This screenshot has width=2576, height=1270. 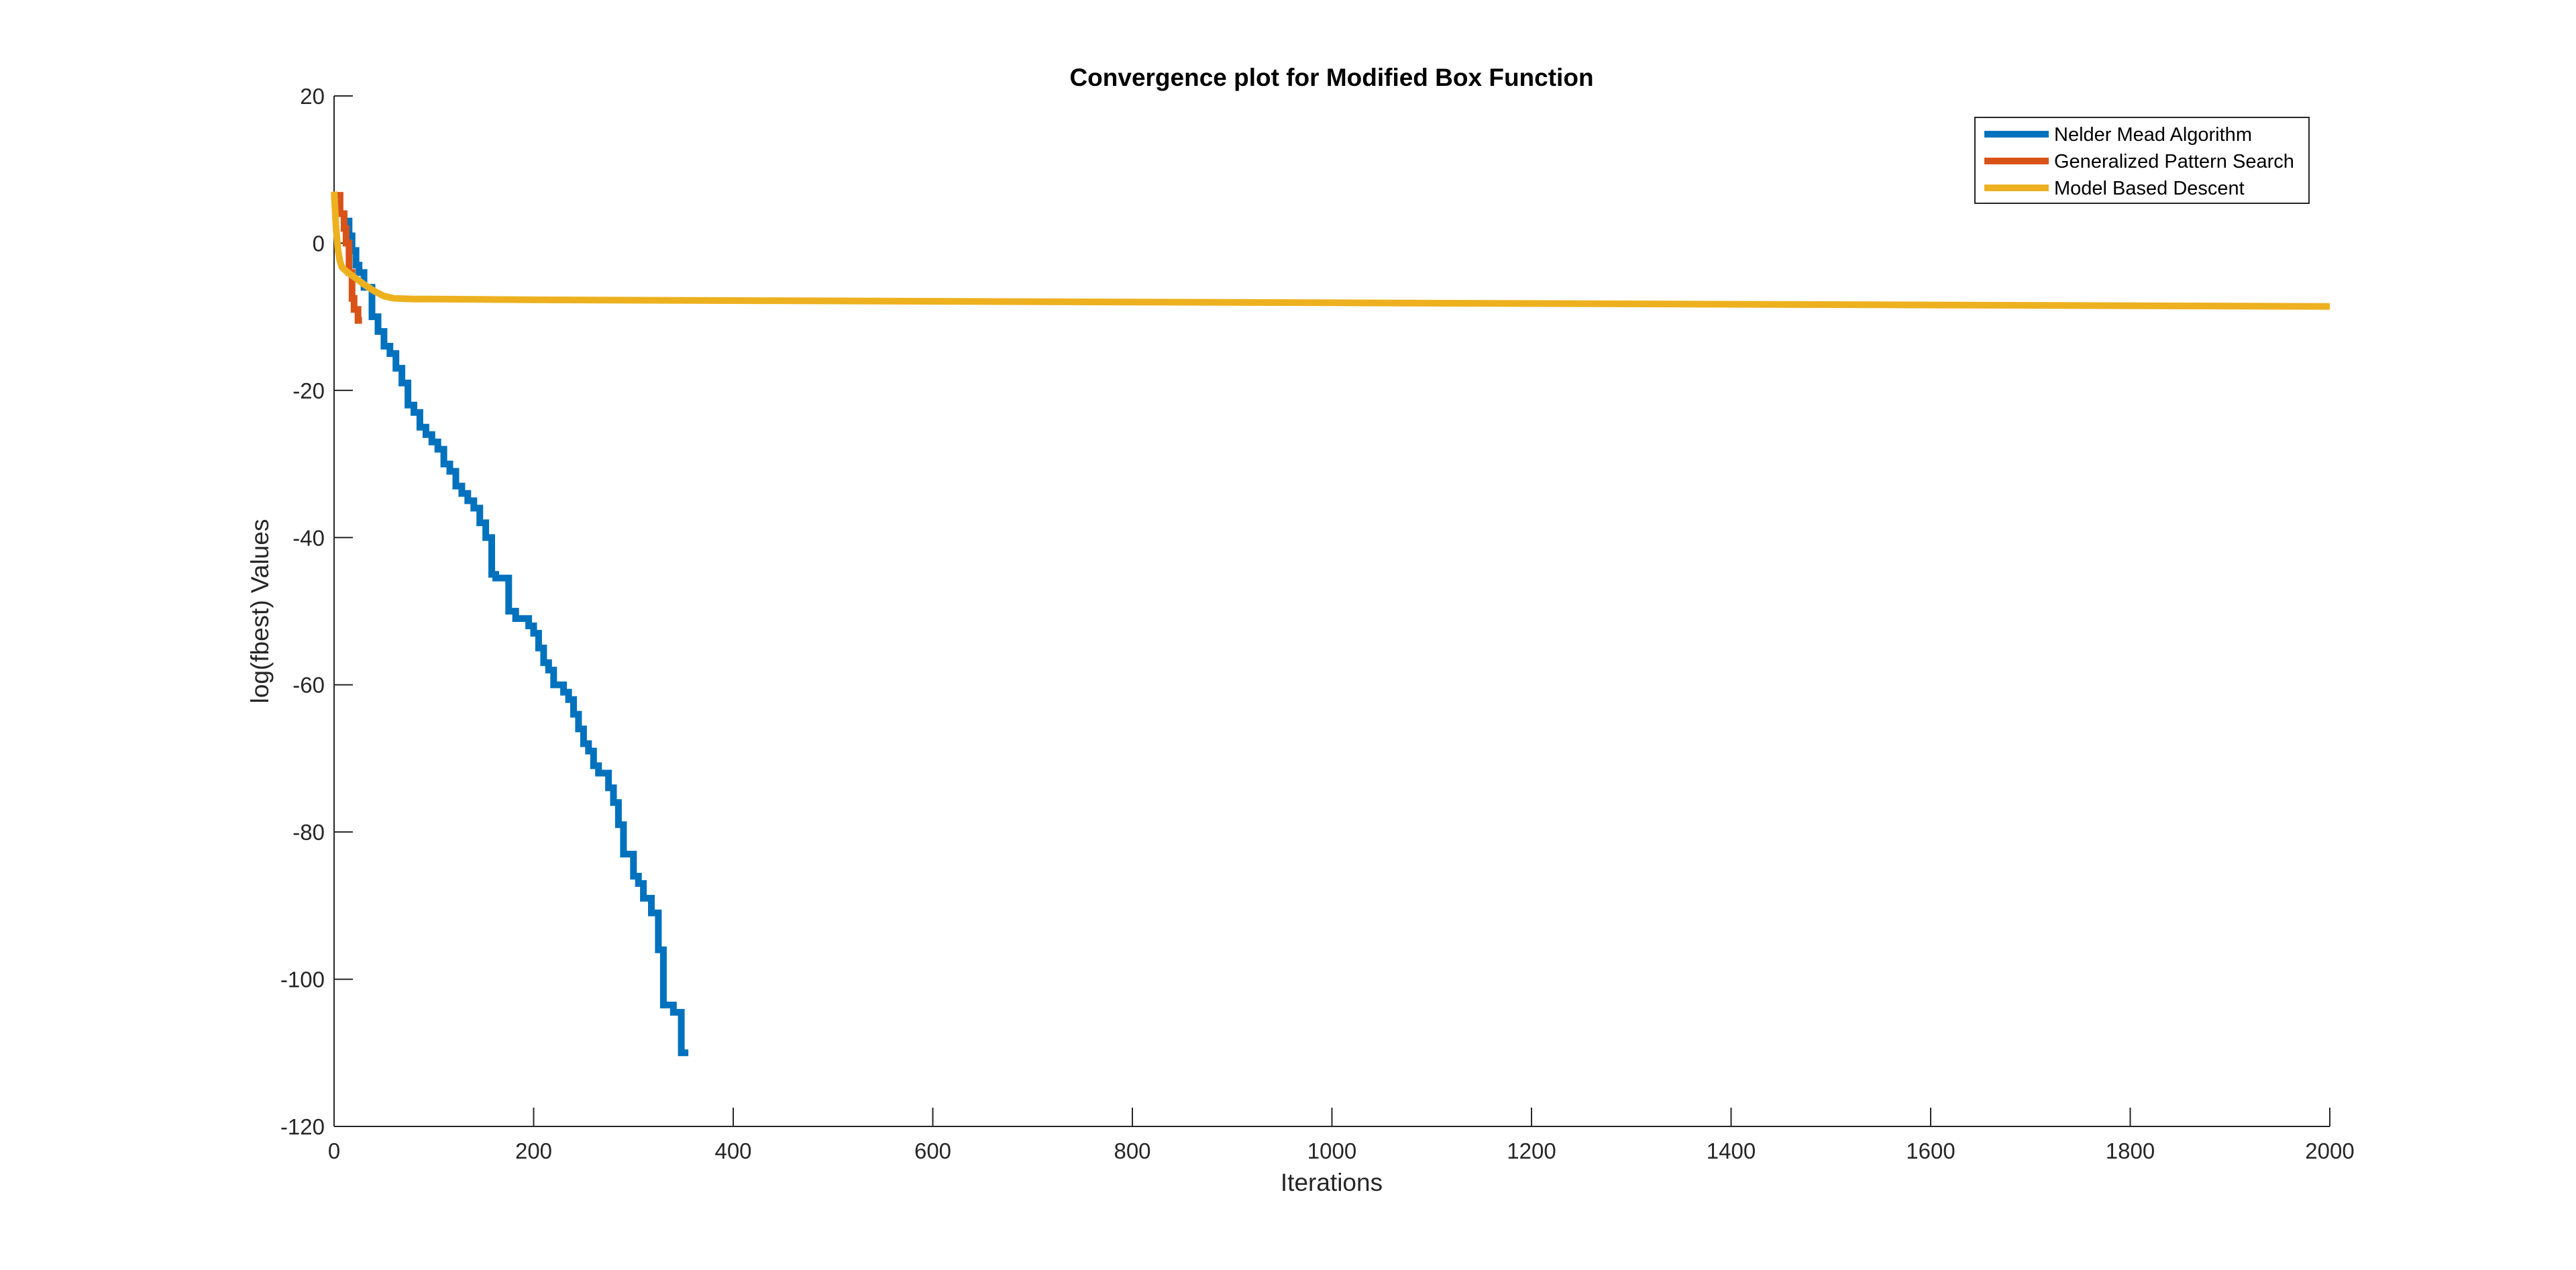 What do you see at coordinates (1332, 1182) in the screenshot?
I see `x-axis-label: Iterations` at bounding box center [1332, 1182].